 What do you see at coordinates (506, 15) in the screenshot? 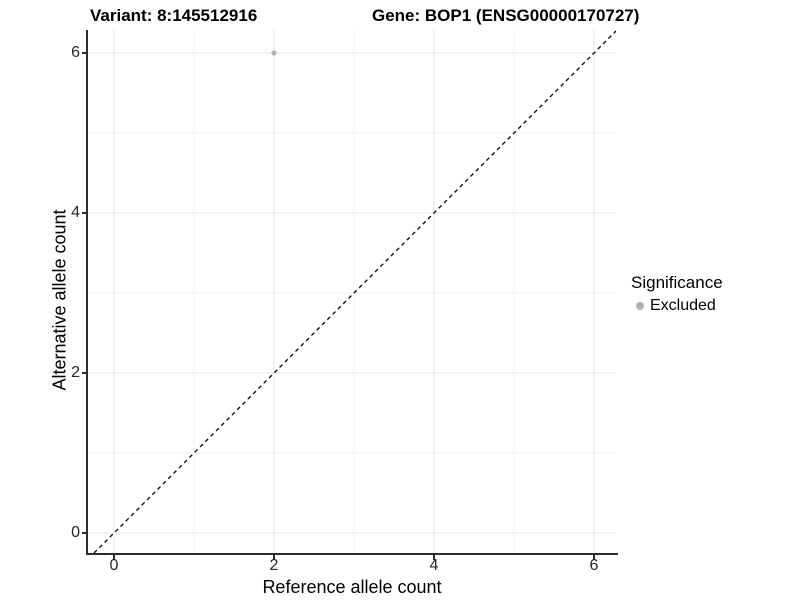
I see `plot-title-gene: Gene: BOP1 (ENSG00000170727)` at bounding box center [506, 15].